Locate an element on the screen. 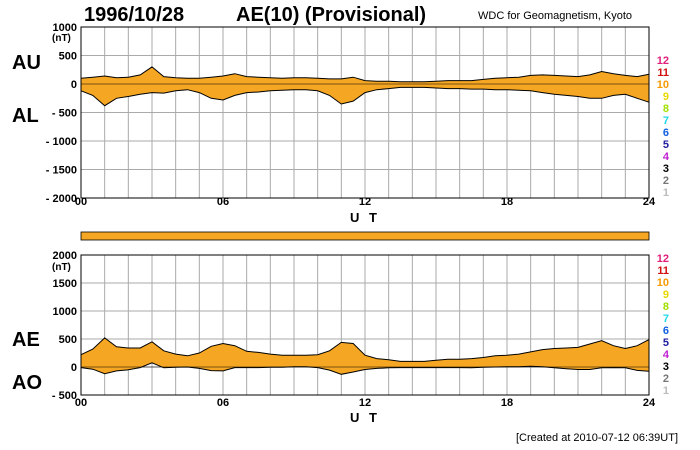 Image resolution: width=700 pixels, height=450 pixels. ae-ao-x-axis-label: U T is located at coordinates (365, 417).